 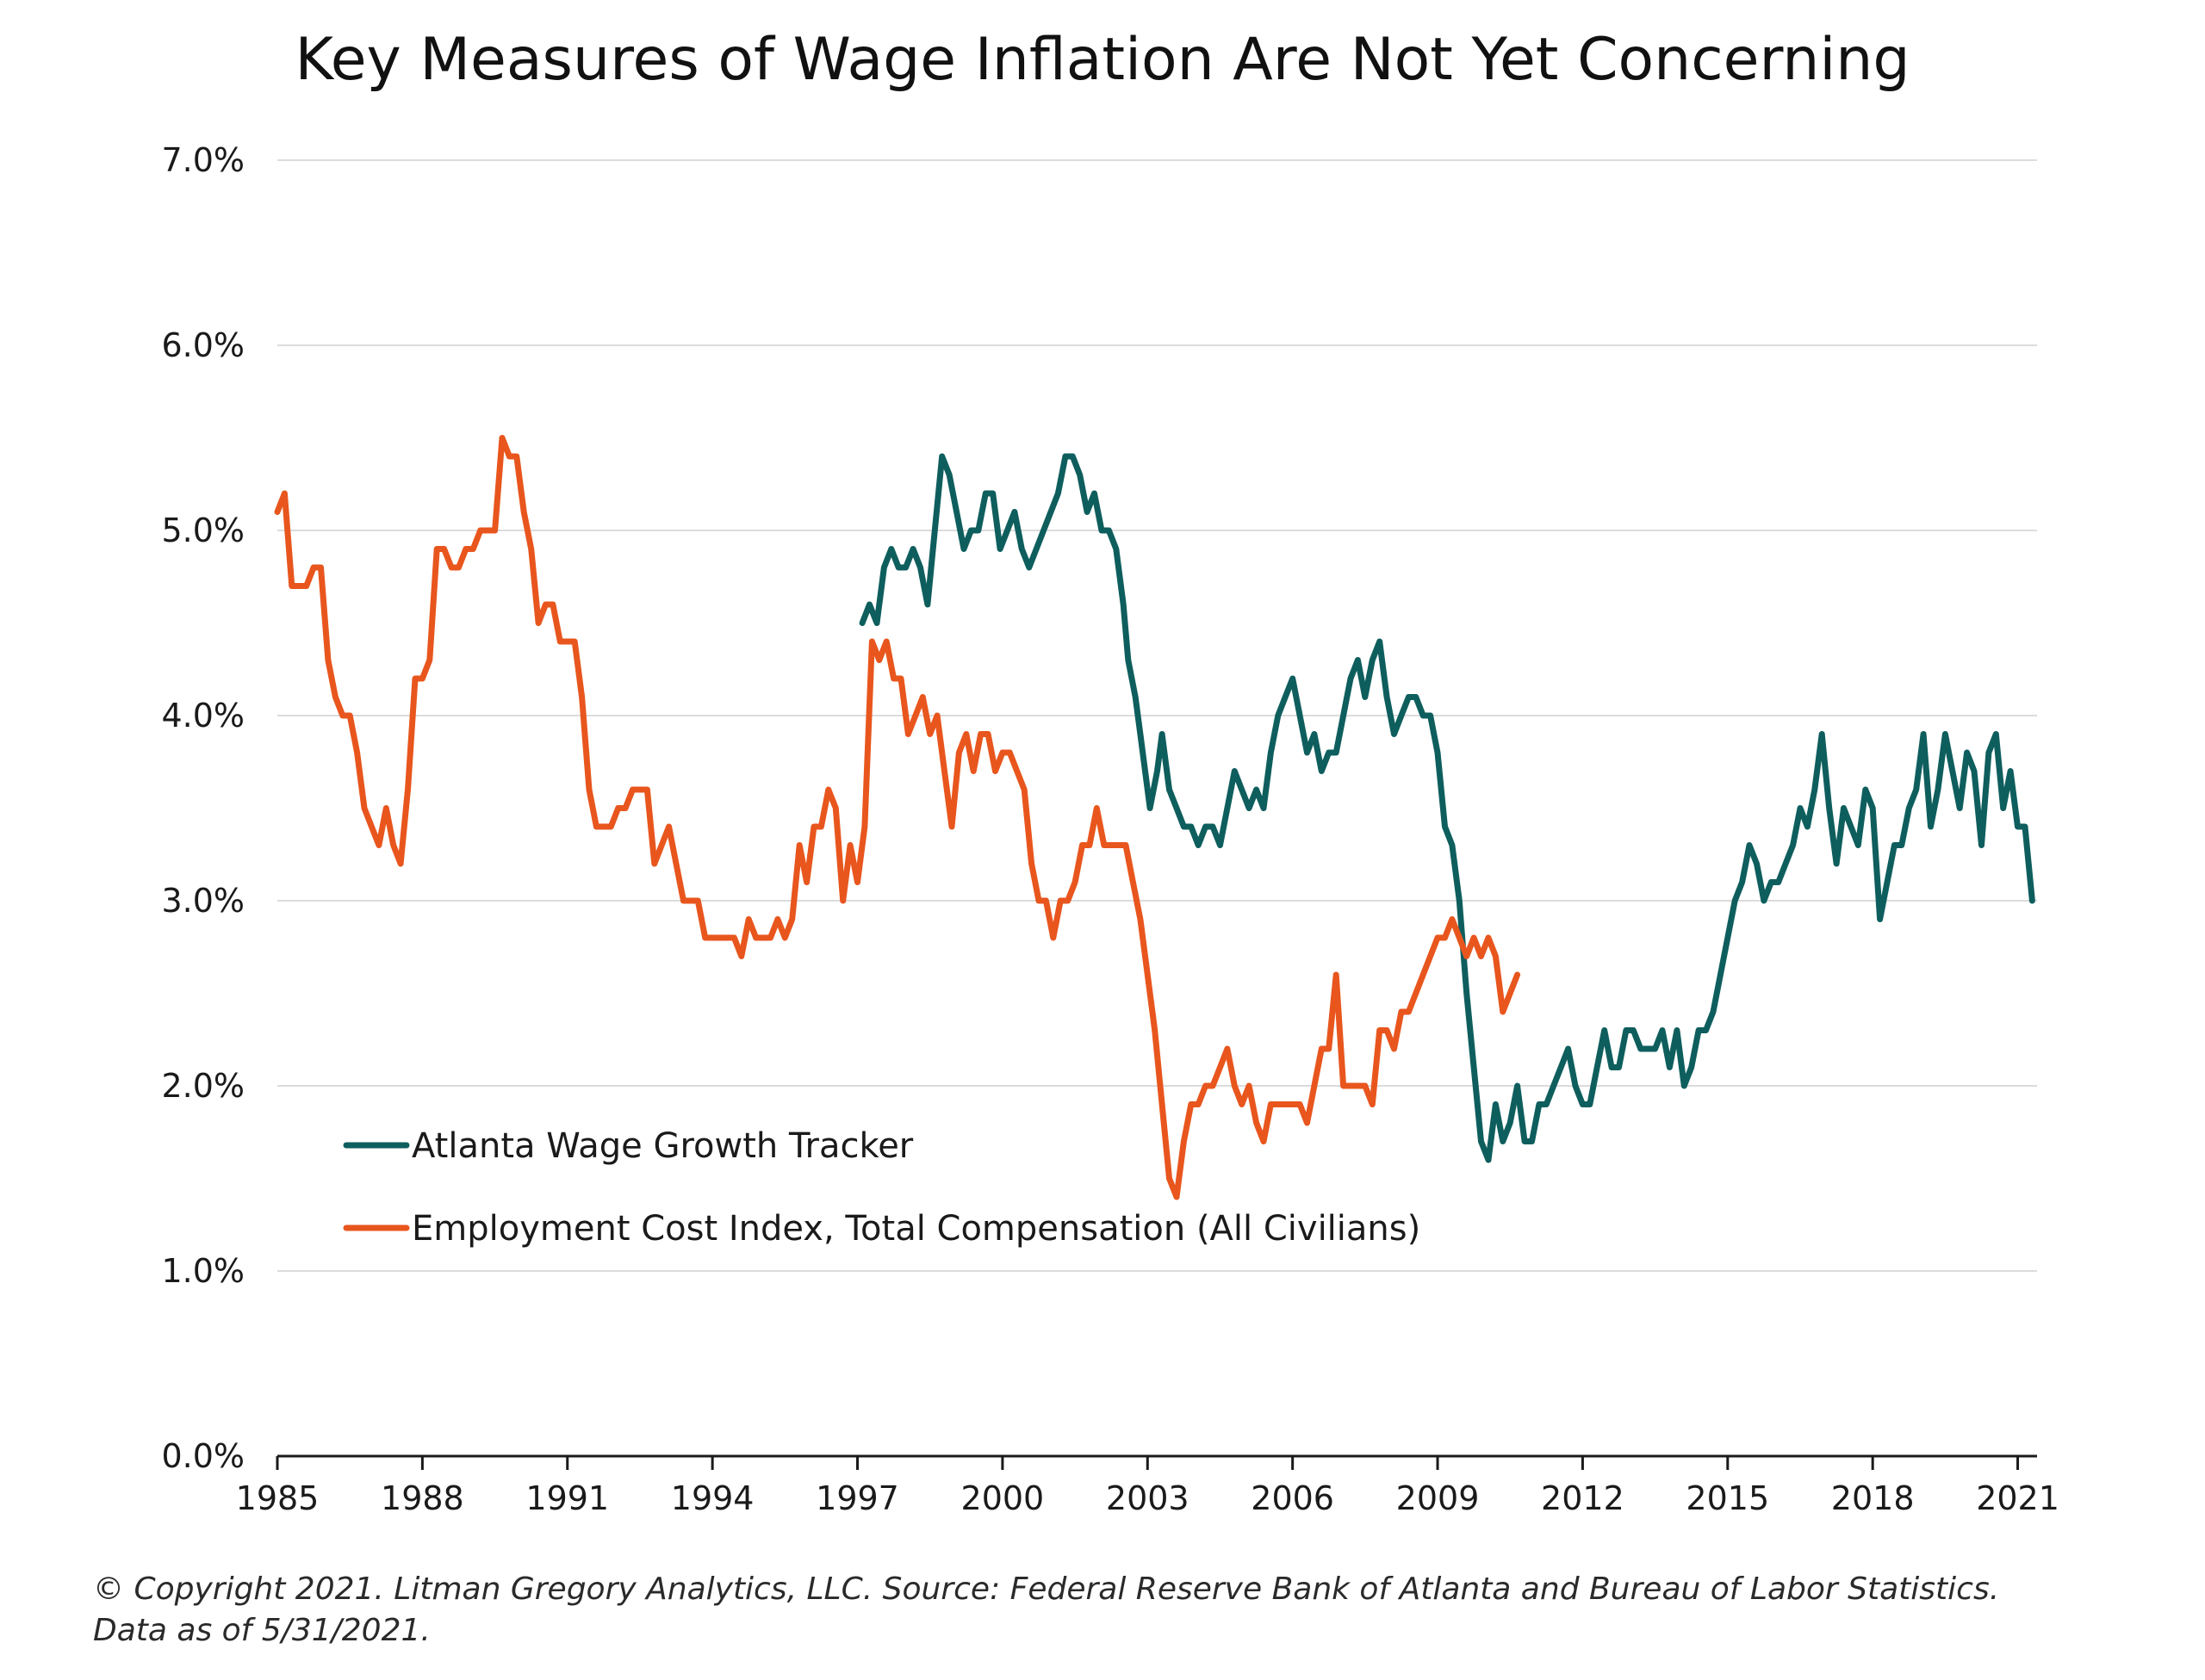 I want to click on y-tick-label: 7.0%, so click(x=203, y=160).